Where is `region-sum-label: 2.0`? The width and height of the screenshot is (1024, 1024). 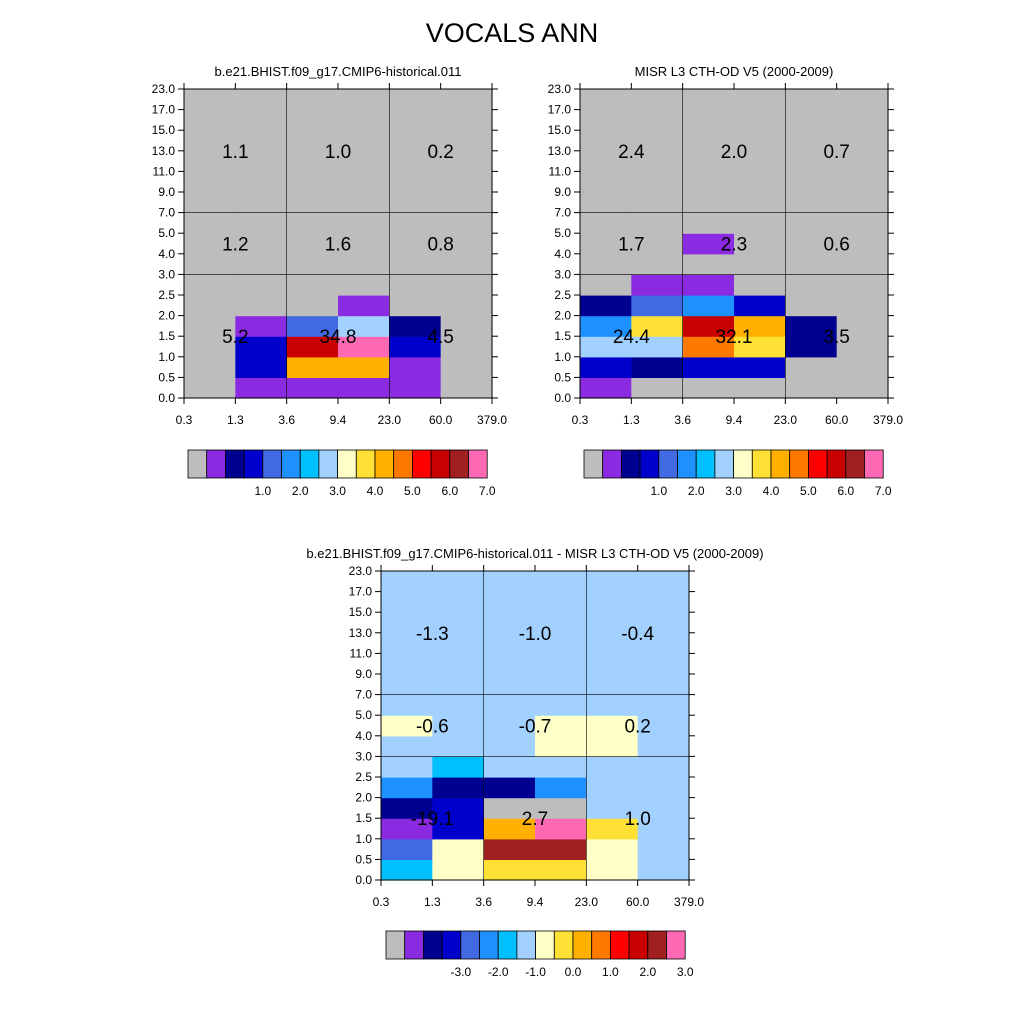
region-sum-label: 2.0 is located at coordinates (734, 152).